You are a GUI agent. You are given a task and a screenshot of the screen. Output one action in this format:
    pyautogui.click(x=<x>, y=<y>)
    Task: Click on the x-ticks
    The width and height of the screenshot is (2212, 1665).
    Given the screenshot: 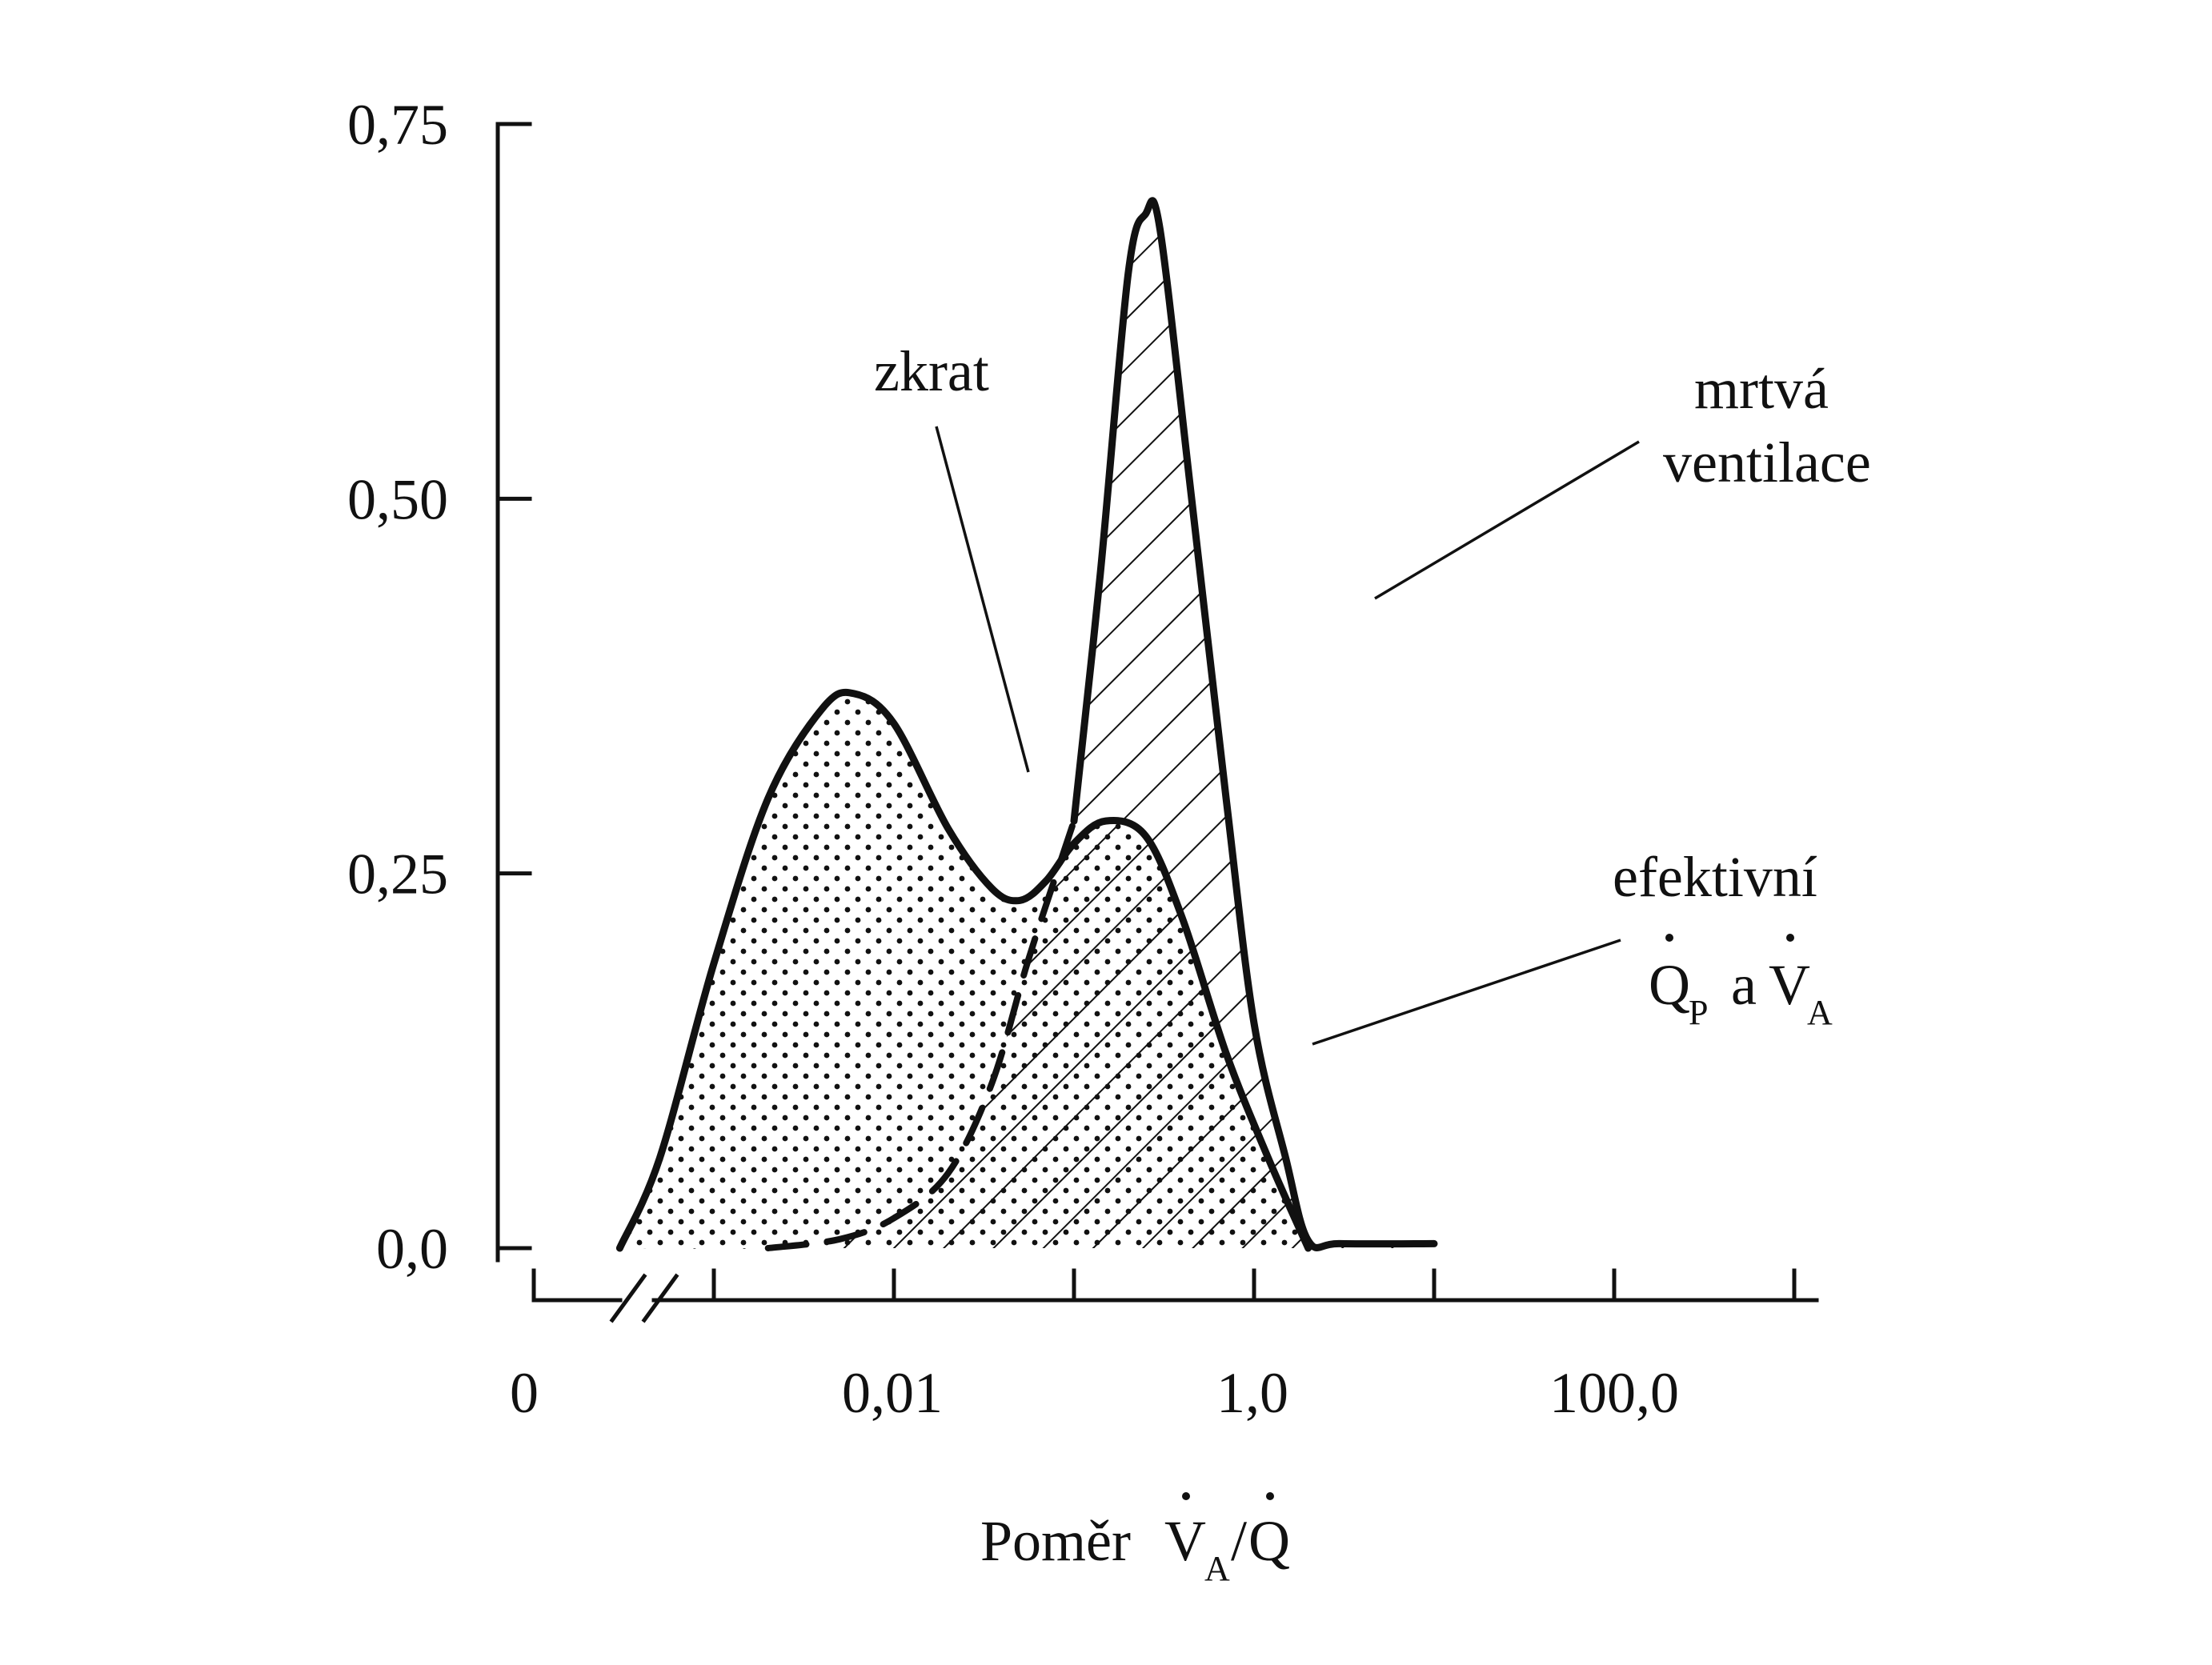 What is the action you would take?
    pyautogui.click(x=1254, y=1285)
    